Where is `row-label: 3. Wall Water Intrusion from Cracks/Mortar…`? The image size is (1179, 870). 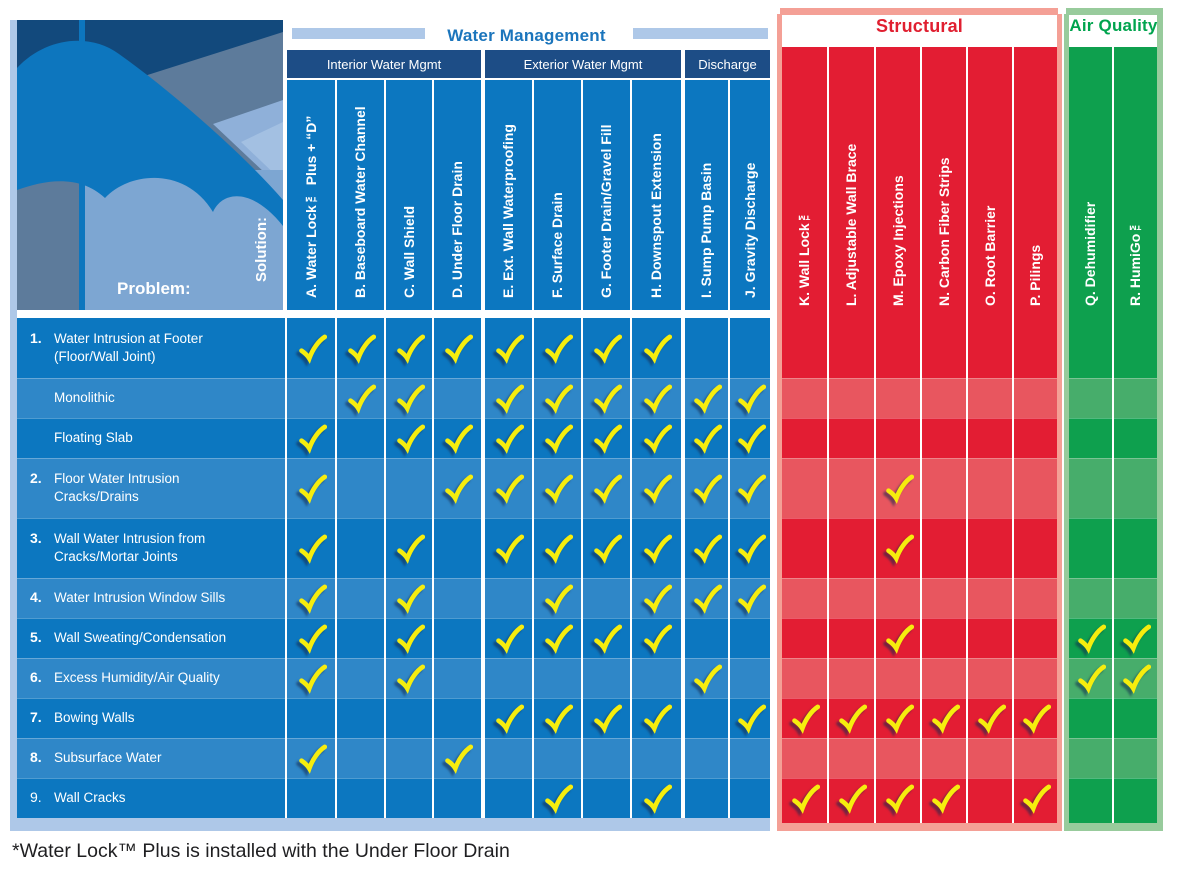
row-label: 3. Wall Water Intrusion from Cracks/Mortar… is located at coordinates (151, 548).